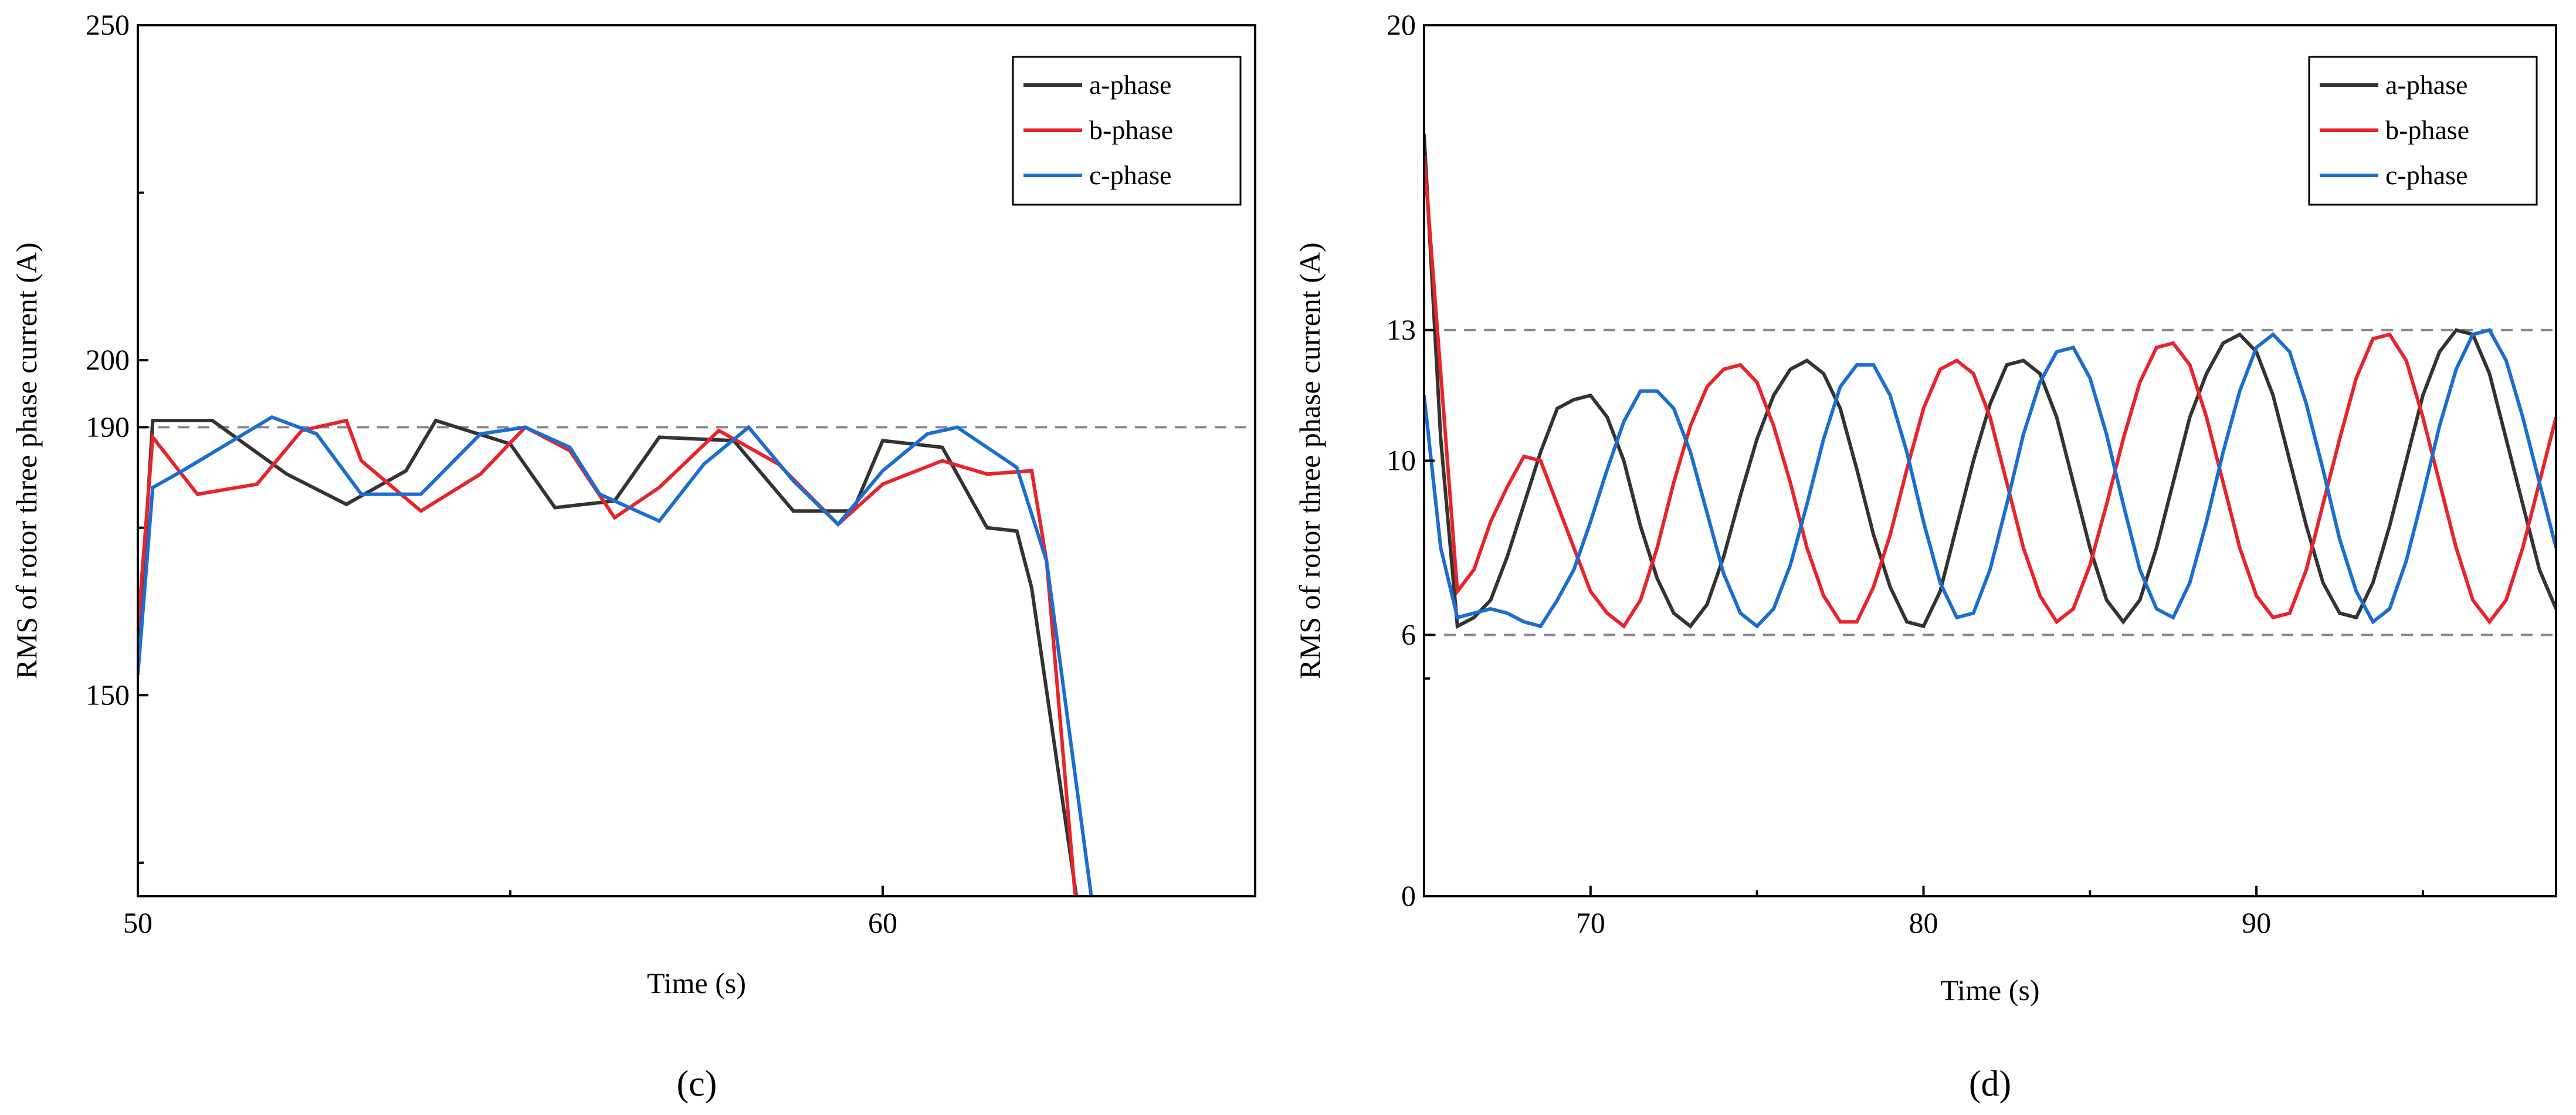 This screenshot has height=1115, width=2576. What do you see at coordinates (1408, 895) in the screenshot?
I see `y-tick-label: 0` at bounding box center [1408, 895].